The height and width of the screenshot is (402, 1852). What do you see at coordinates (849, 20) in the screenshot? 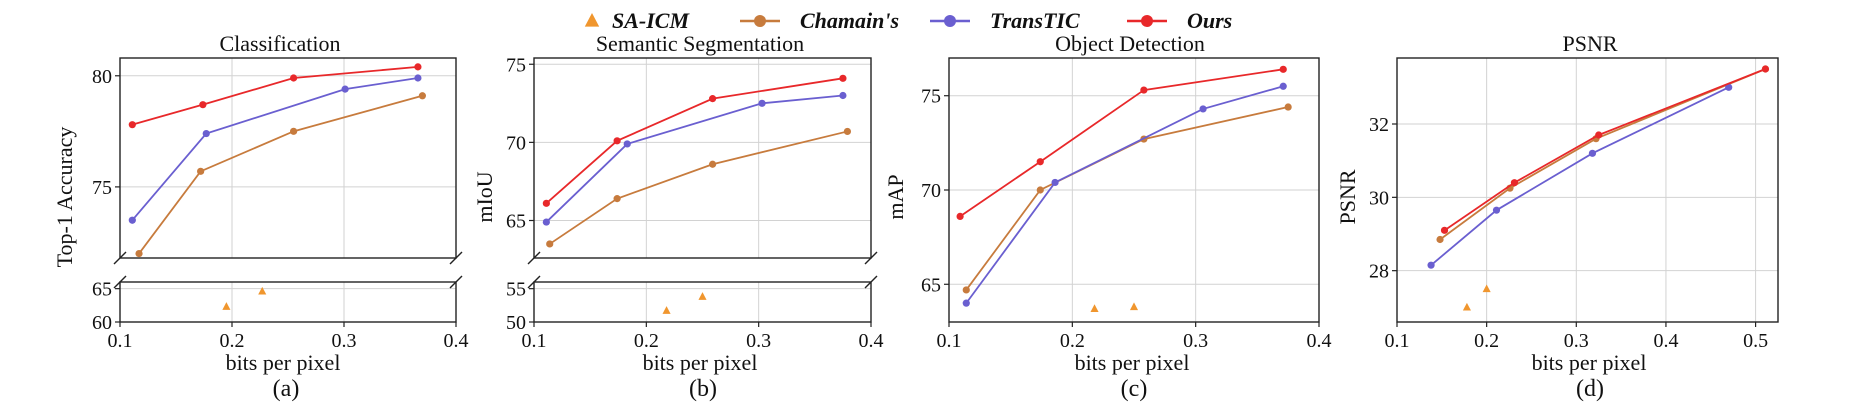
I see `legend-label-chamain-s: Chamain's` at bounding box center [849, 20].